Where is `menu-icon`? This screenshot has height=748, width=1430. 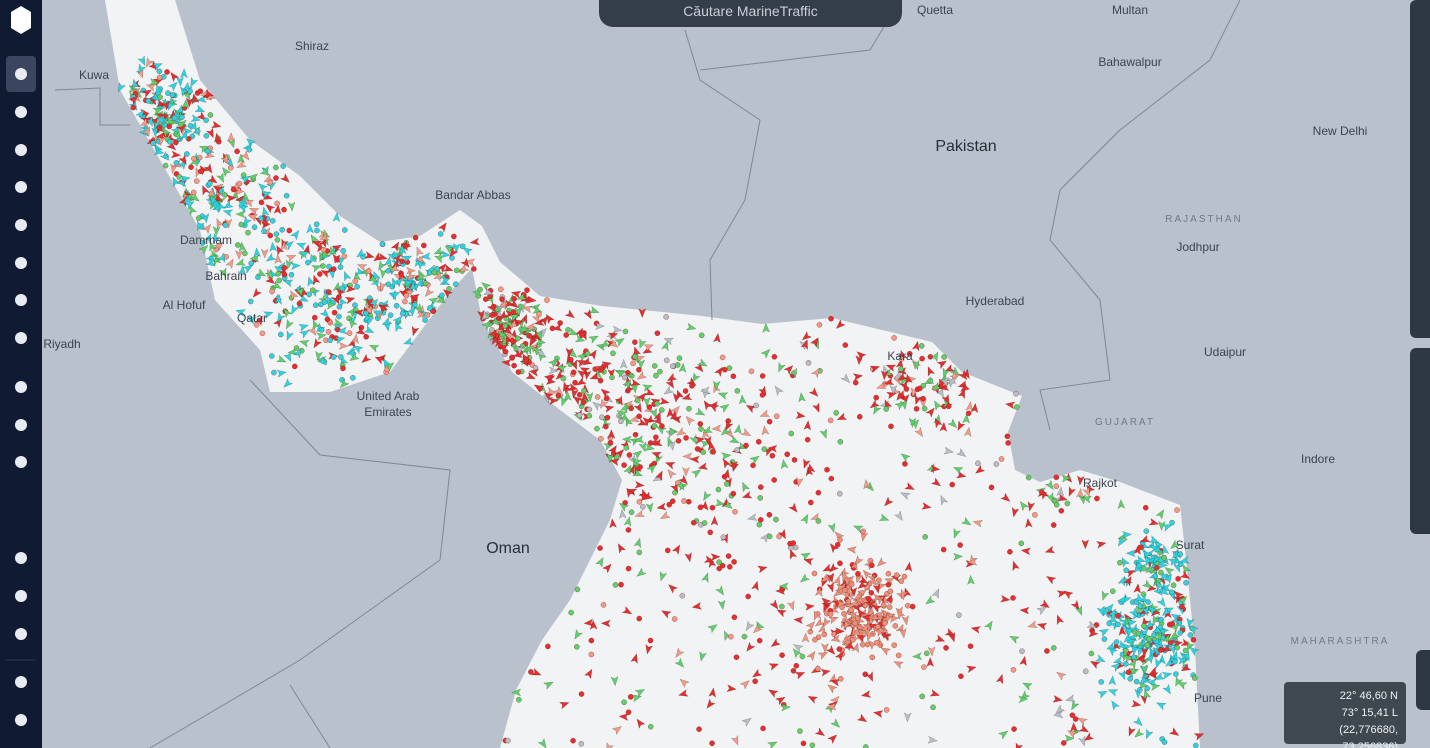 menu-icon is located at coordinates (21, 558).